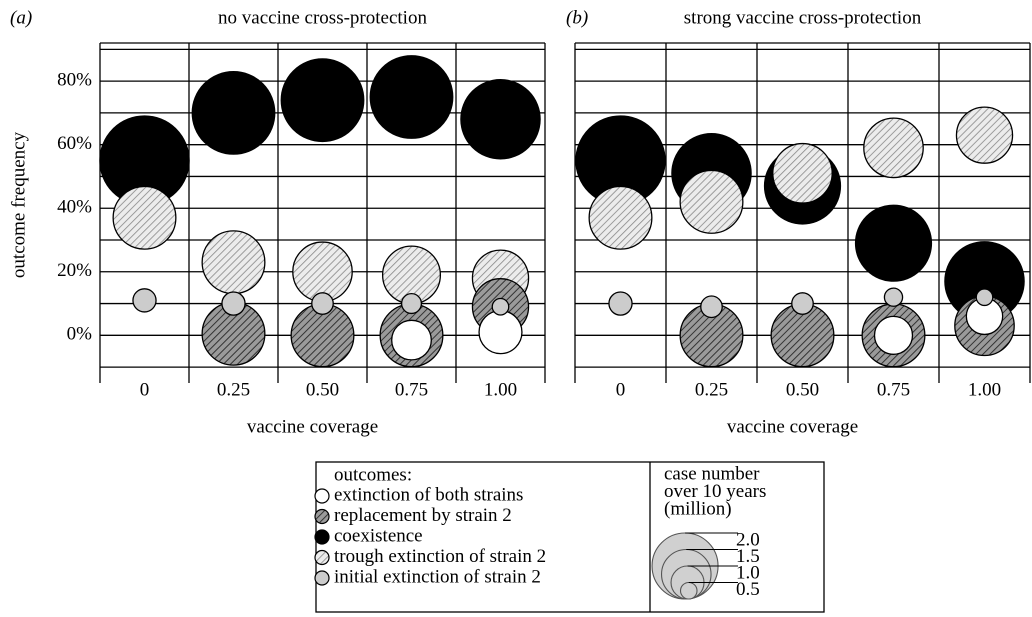  Describe the element at coordinates (698, 508) in the screenshot. I see `size-legend-title: (million)` at that location.